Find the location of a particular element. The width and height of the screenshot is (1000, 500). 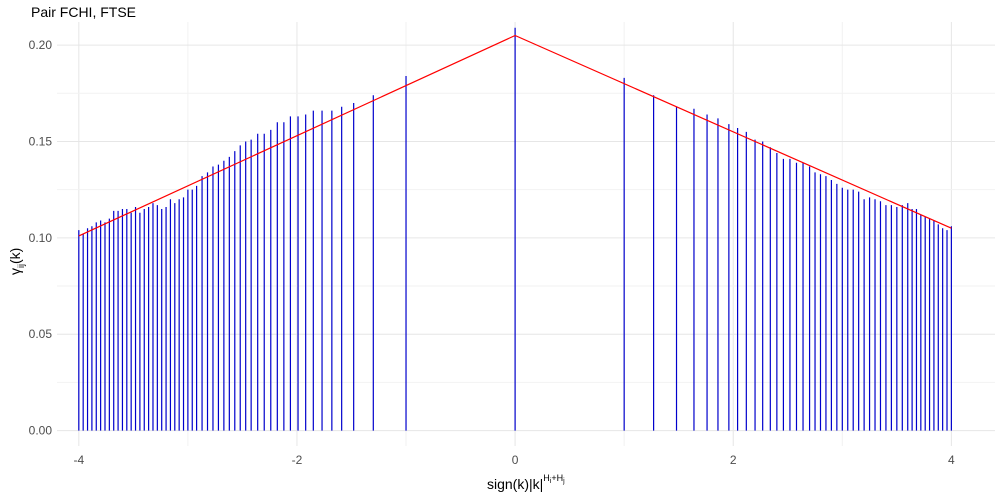

y-tick-label: 0.15 is located at coordinates (41, 141).